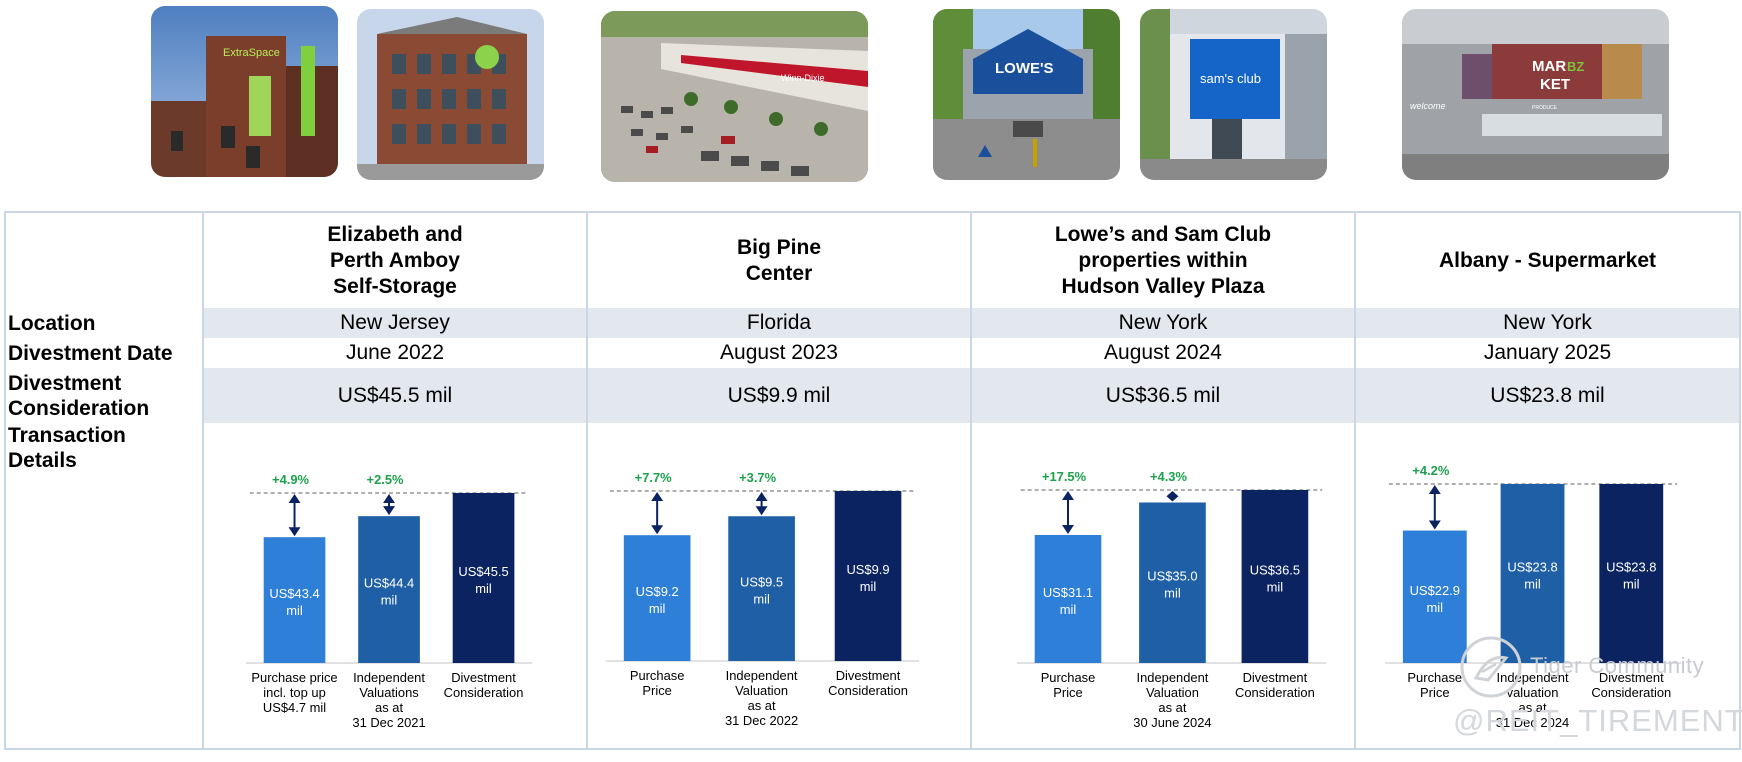 This screenshot has width=1742, height=762. I want to click on category-label: Independent Valuations as at 31 Dec 2021, so click(388, 700).